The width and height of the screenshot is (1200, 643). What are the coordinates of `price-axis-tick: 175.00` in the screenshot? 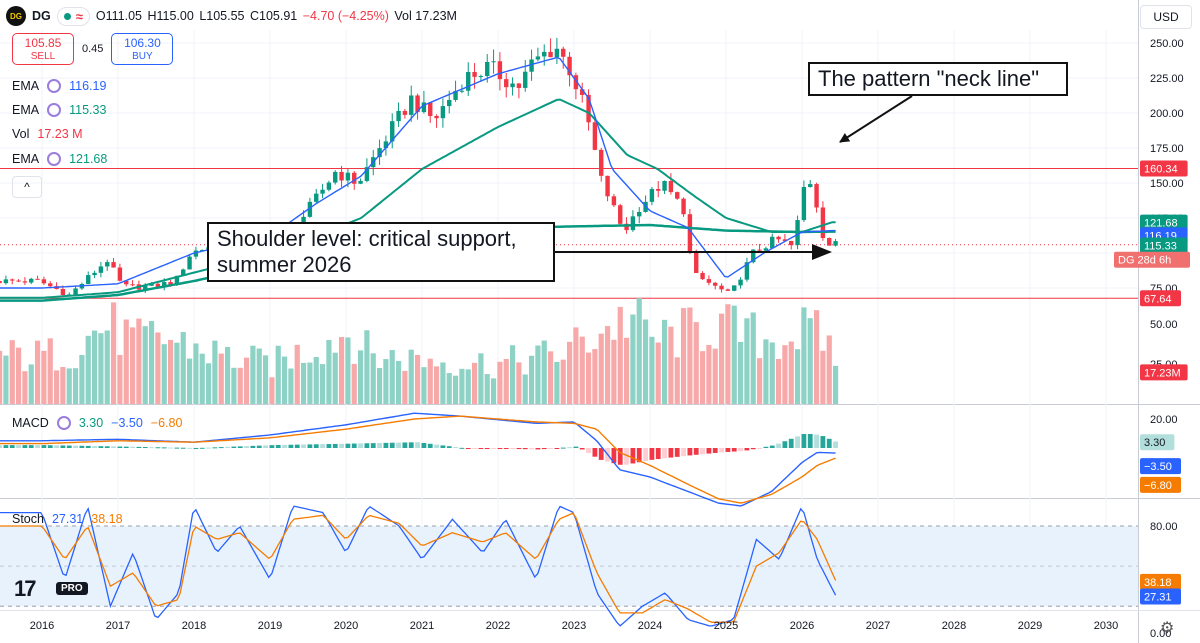 It's located at (1167, 149).